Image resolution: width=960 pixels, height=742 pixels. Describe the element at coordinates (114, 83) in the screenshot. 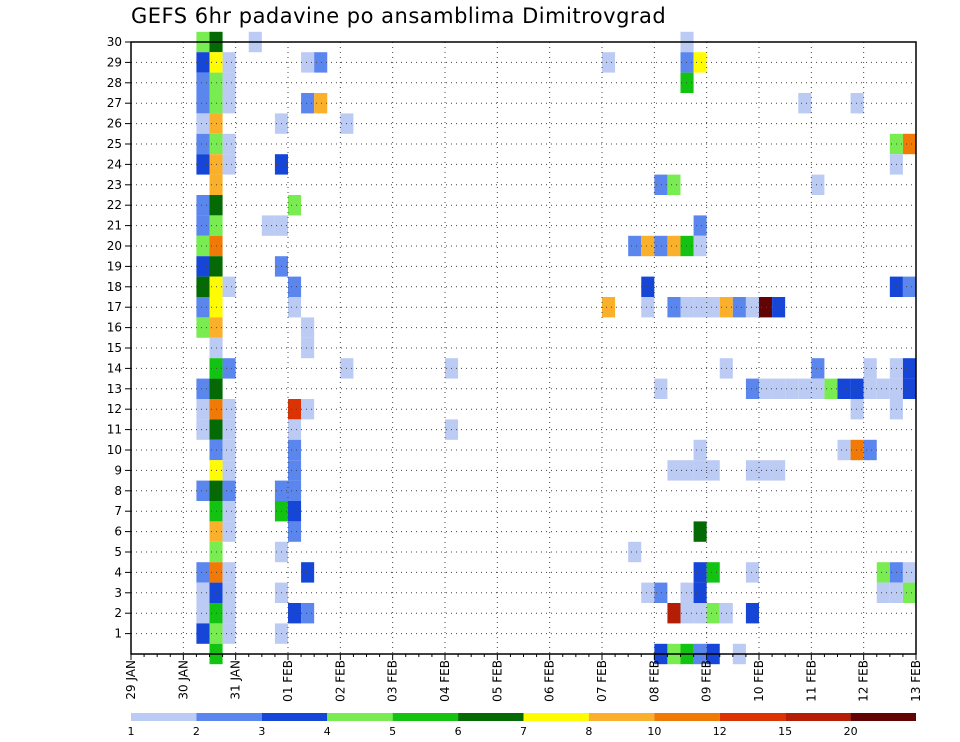

I see `y-tick-label: 28` at that location.